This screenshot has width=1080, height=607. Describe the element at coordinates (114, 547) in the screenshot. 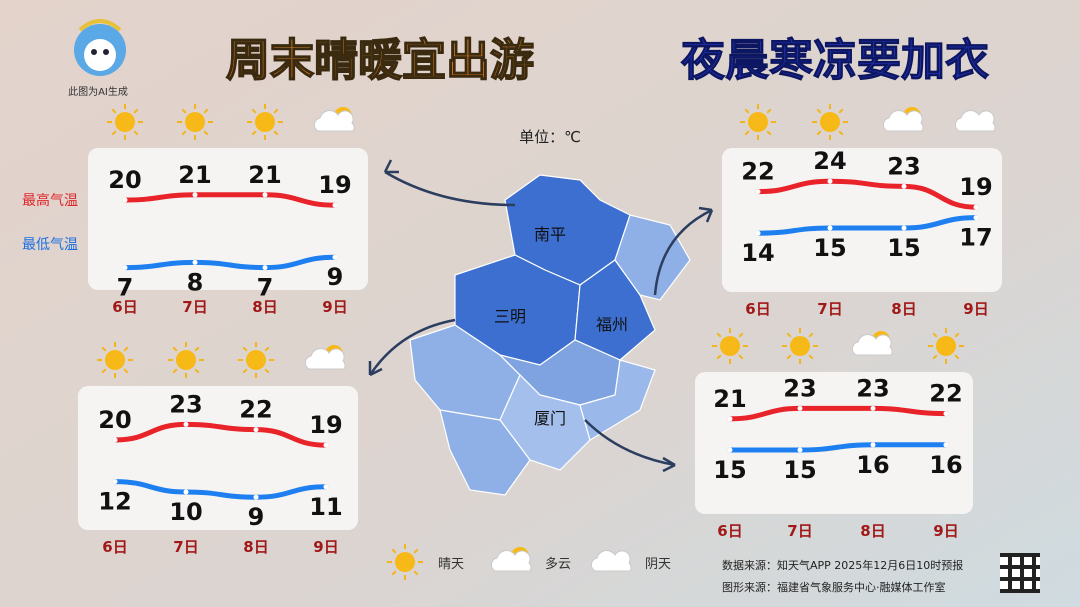

I see `day-label: 6日` at that location.